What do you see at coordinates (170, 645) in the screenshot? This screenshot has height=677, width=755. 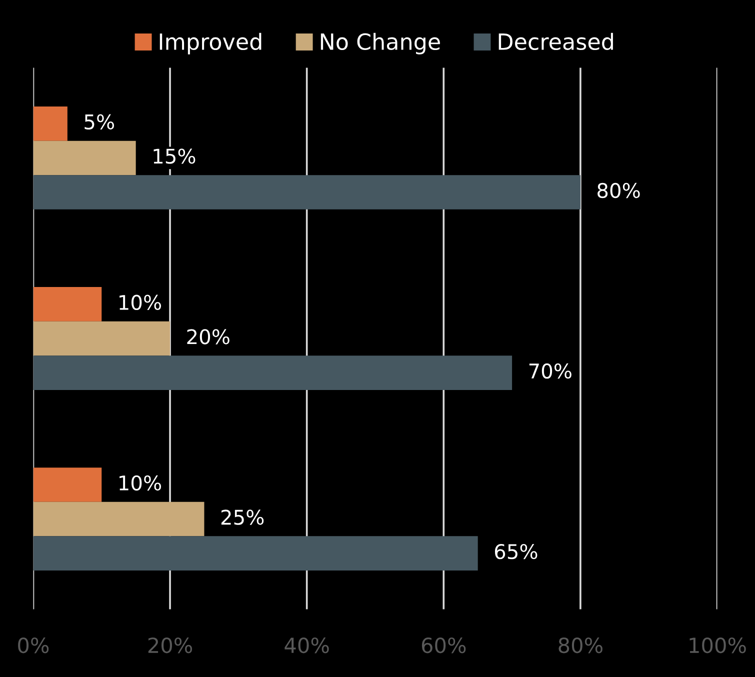 I see `x-tick-label: 20%` at bounding box center [170, 645].